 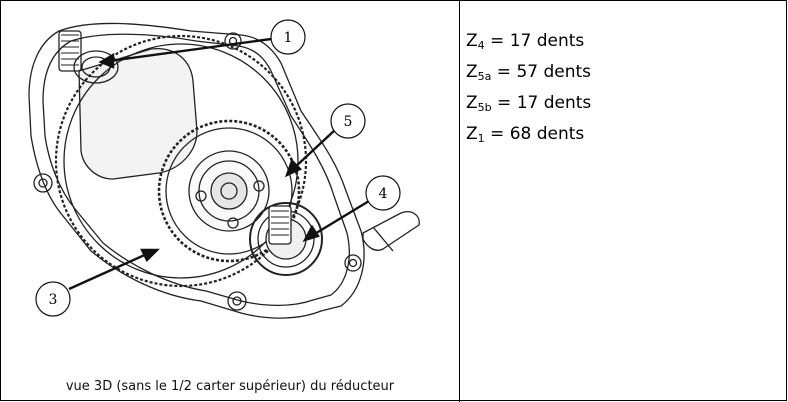 What do you see at coordinates (529, 103) in the screenshot?
I see `spec-z5b: Z5b = 17 dents` at bounding box center [529, 103].